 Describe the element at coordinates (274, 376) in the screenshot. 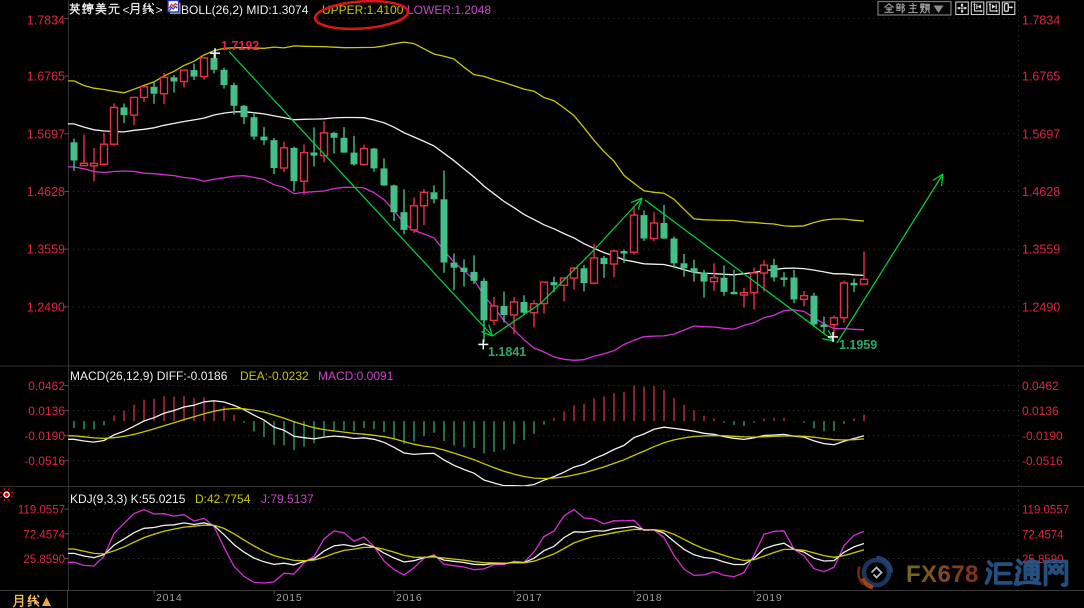

I see `svg-text: DEA:-0.0232` at that location.